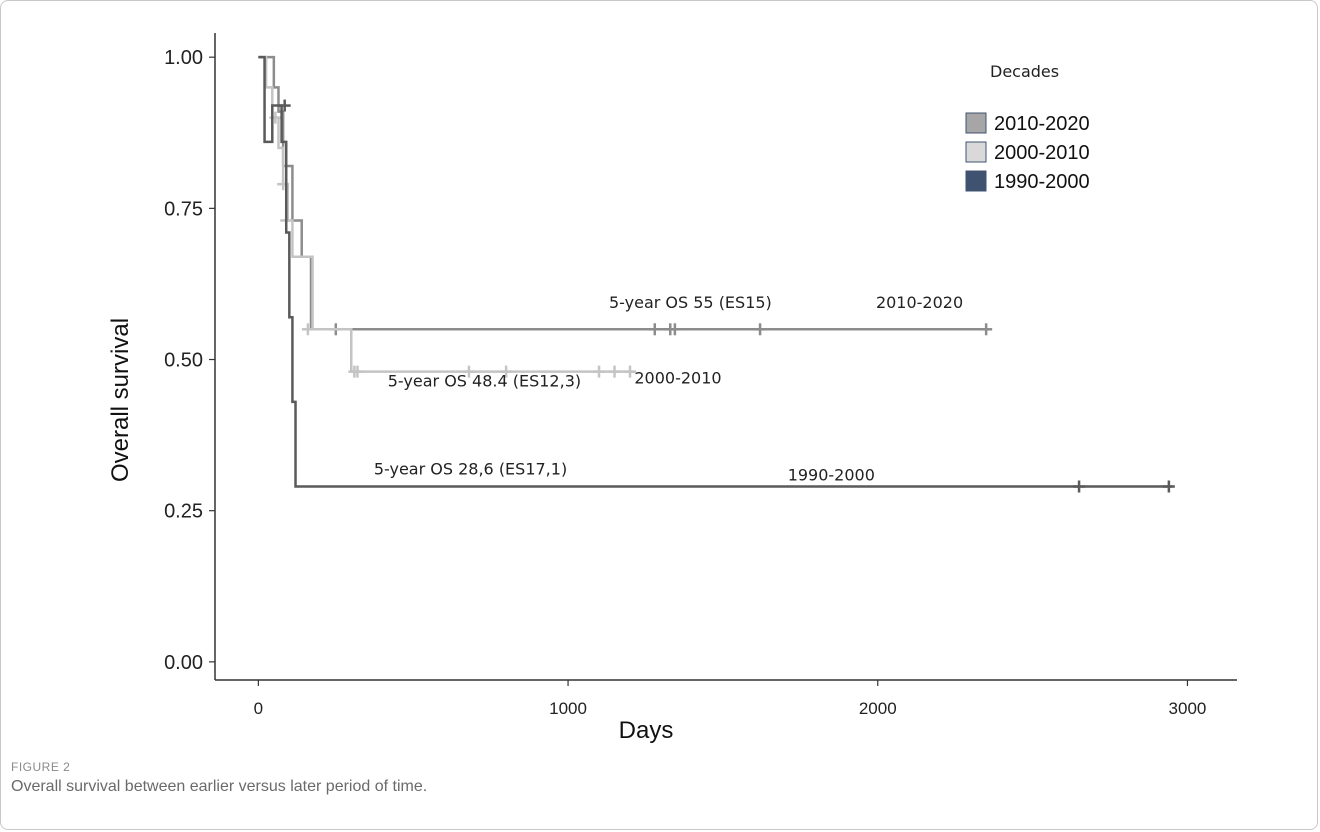  I want to click on legend-label: 1990-2000, so click(1042, 182).